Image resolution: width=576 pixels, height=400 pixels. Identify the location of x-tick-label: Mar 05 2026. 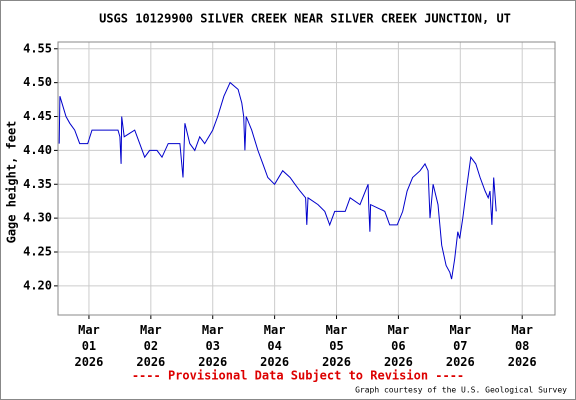
(336, 346).